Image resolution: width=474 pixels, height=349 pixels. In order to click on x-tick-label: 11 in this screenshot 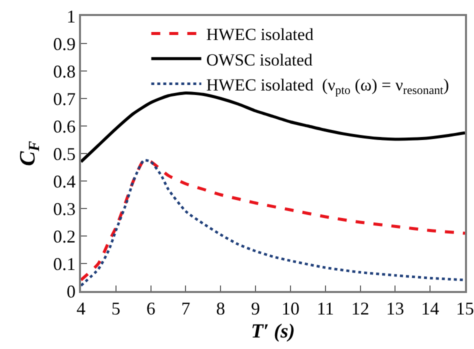, I will do `click(325, 308)`.